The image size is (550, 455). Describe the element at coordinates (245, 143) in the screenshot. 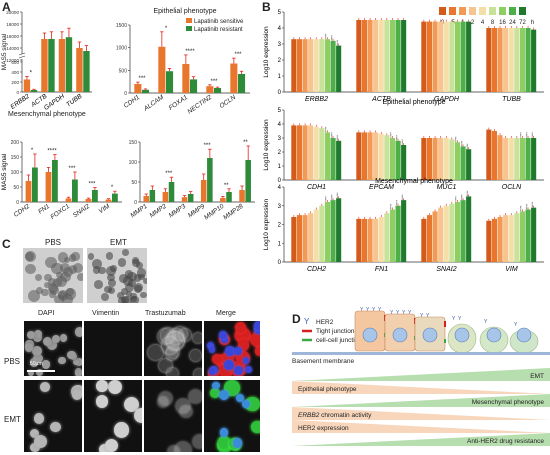

I see `significance-A_bottom_right: **` at that location.